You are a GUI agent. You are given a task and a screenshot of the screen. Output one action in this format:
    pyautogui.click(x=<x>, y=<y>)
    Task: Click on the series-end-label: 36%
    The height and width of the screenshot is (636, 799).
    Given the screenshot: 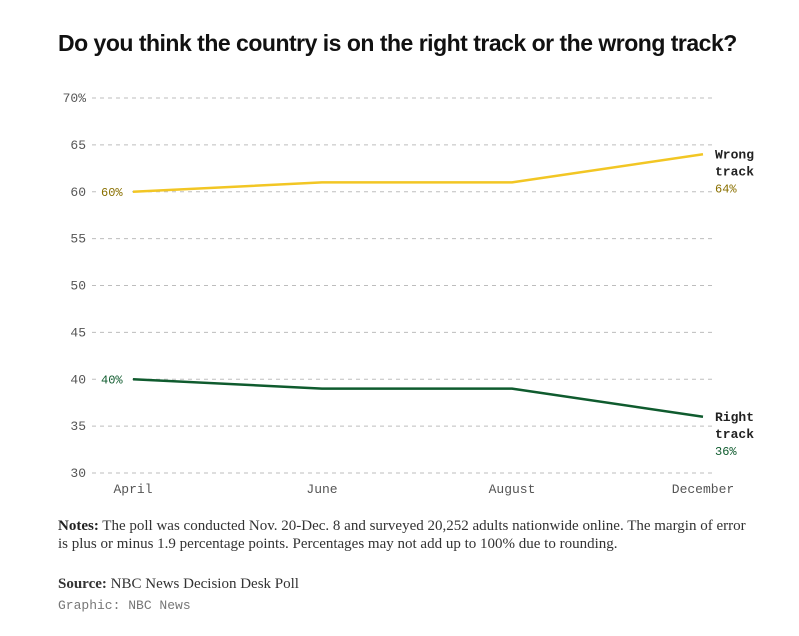 What is the action you would take?
    pyautogui.click(x=726, y=452)
    